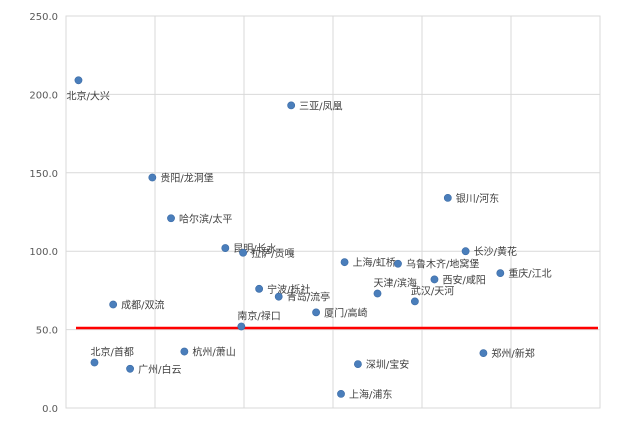 This screenshot has height=440, width=641. What do you see at coordinates (142, 305) in the screenshot?
I see `data-label: 成都/双流` at bounding box center [142, 305].